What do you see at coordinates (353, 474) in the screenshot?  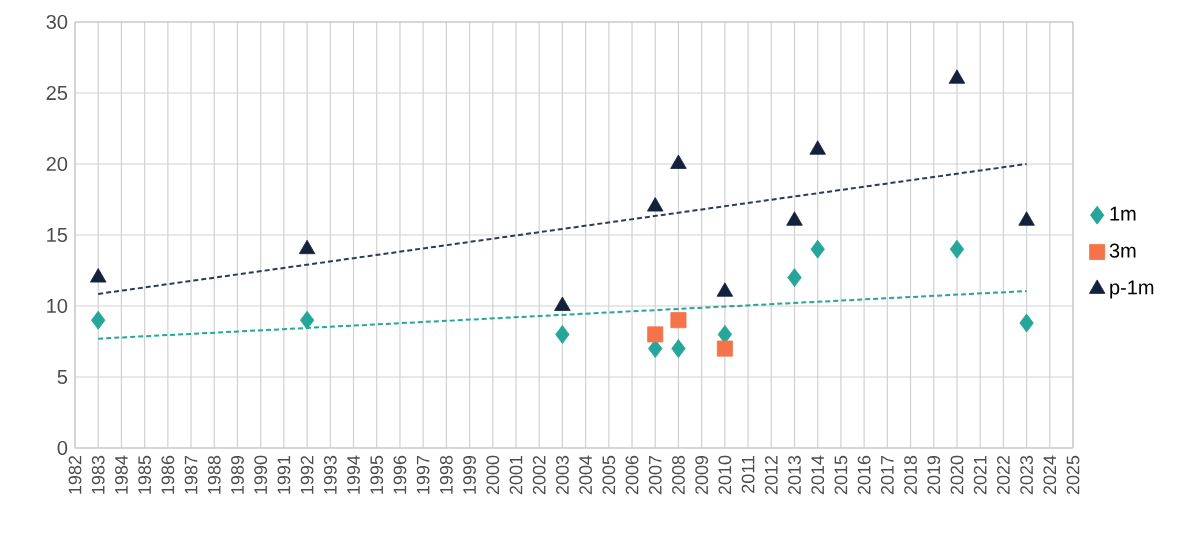 I see `x-tick-label: 1994` at bounding box center [353, 474].